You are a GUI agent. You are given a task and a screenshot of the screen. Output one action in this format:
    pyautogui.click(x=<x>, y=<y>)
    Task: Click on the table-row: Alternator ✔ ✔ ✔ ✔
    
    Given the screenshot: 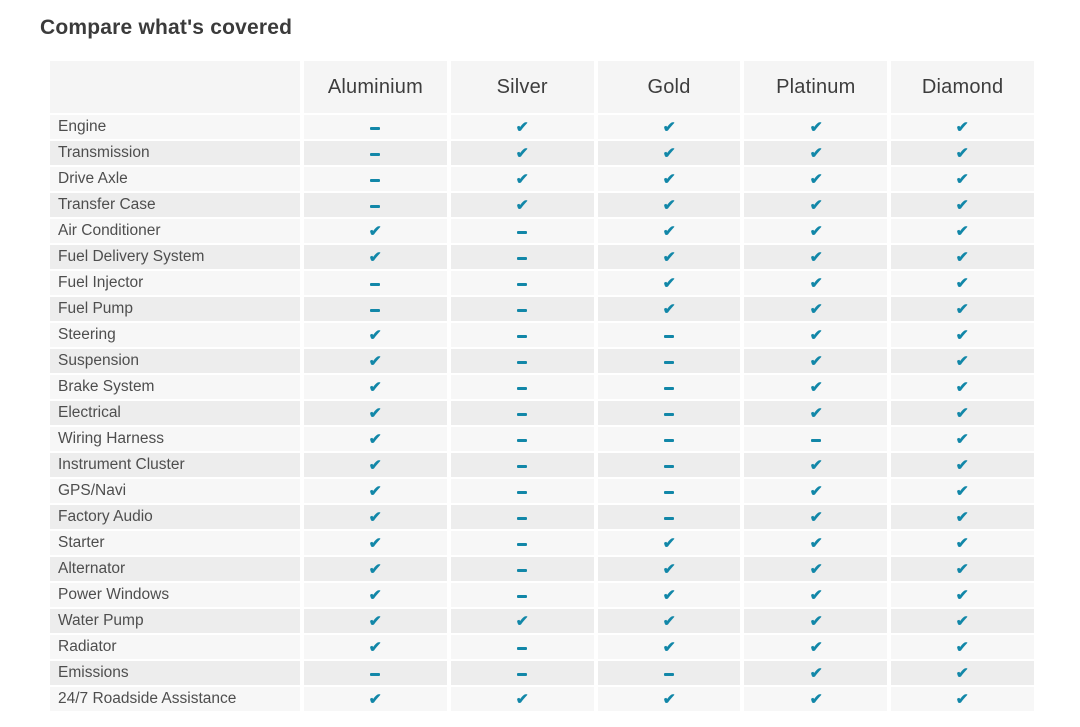 What is the action you would take?
    pyautogui.click(x=542, y=569)
    